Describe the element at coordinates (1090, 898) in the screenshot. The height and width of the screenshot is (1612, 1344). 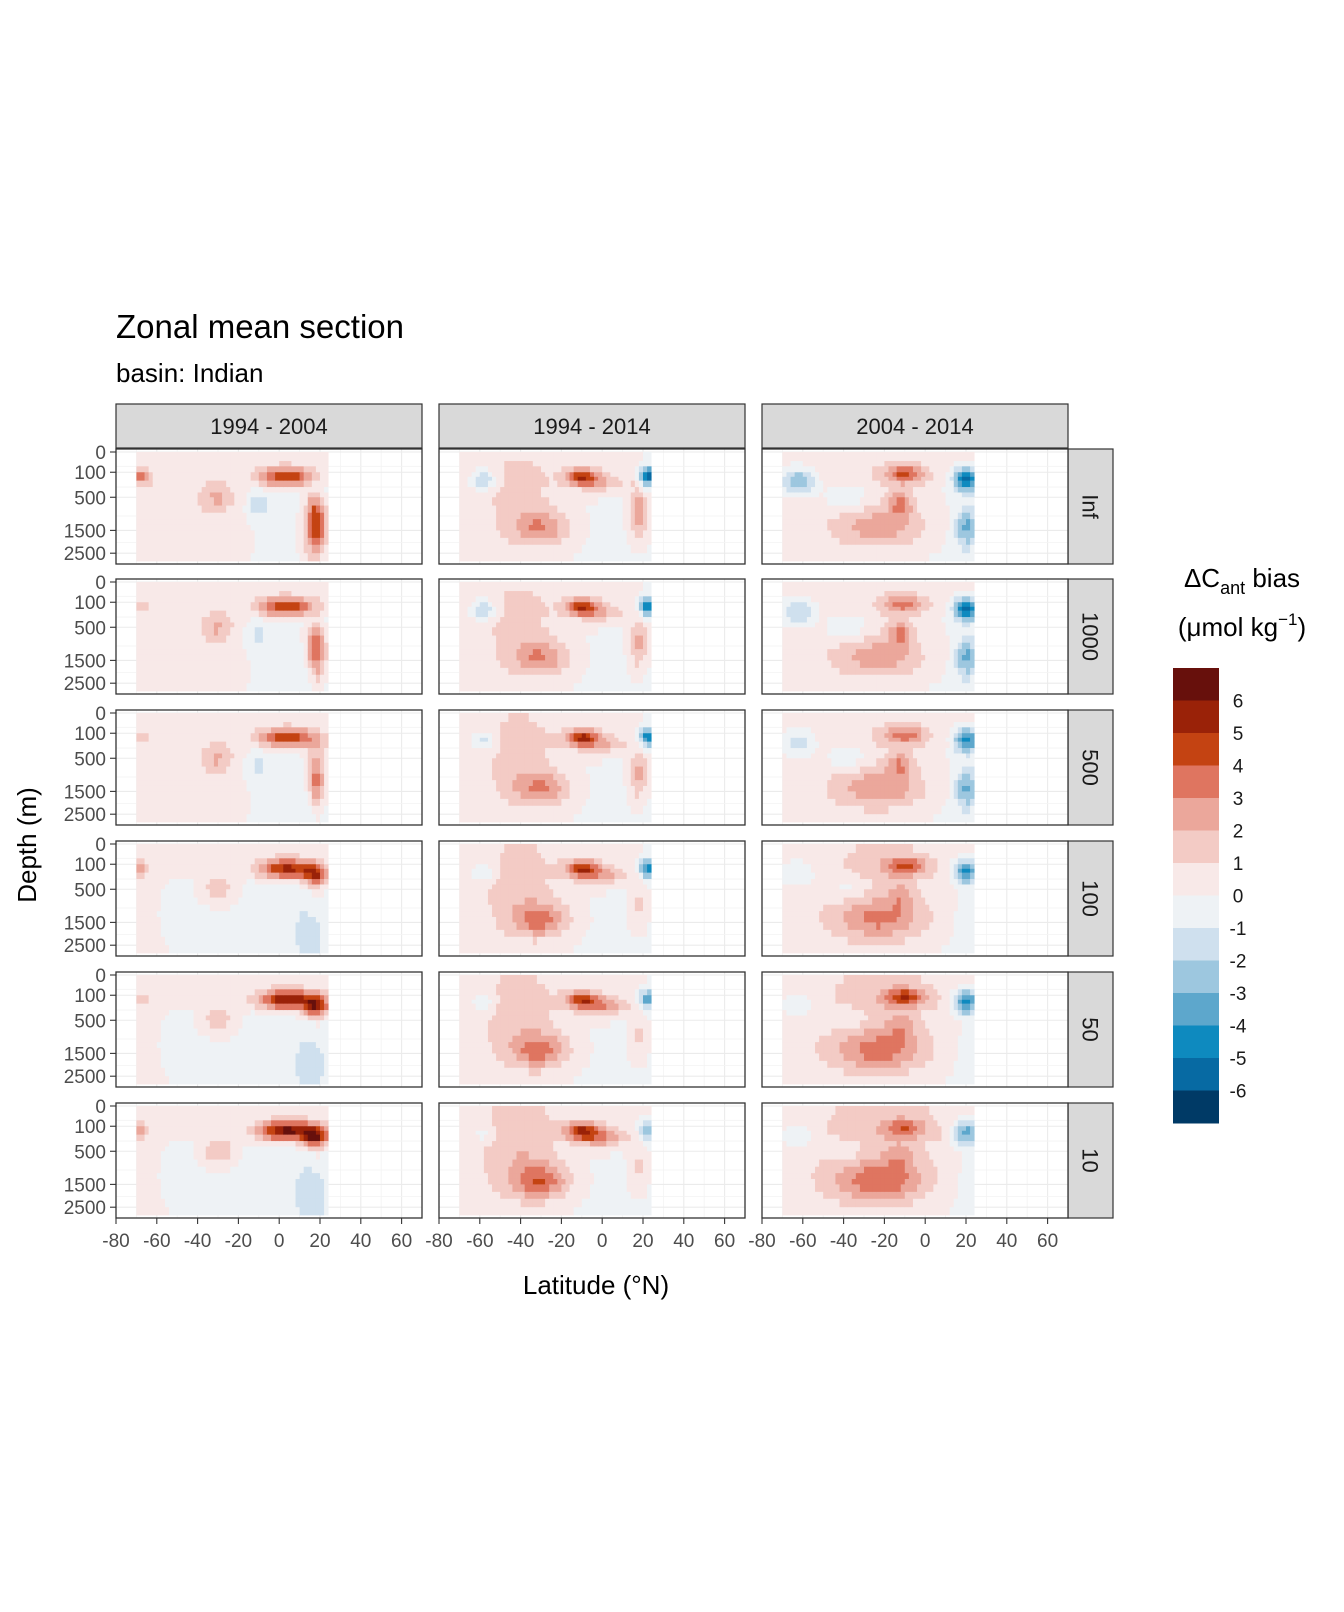
I see `row-strip-label-3: 100` at that location.